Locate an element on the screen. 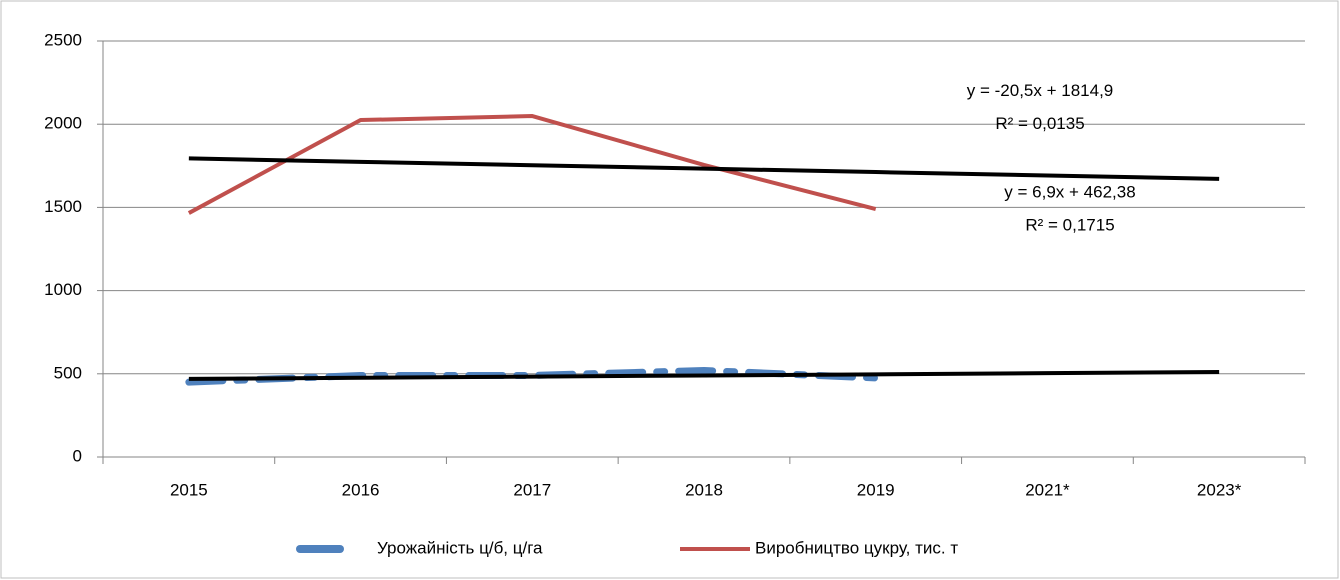 The height and width of the screenshot is (580, 1340). y-tick-label: 2500 is located at coordinates (63, 39).